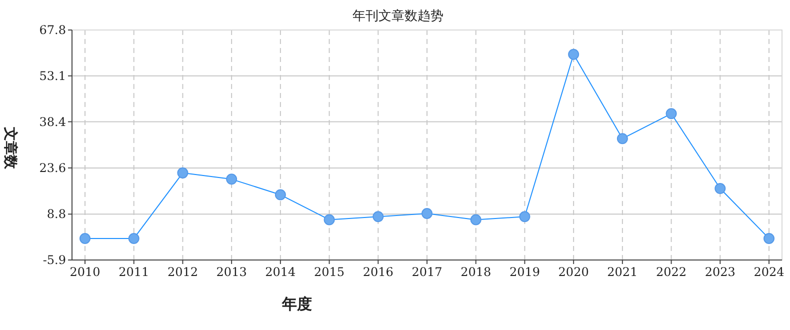 This screenshot has width=790, height=330. Describe the element at coordinates (231, 272) in the screenshot. I see `x-tick-label: 2013` at that location.